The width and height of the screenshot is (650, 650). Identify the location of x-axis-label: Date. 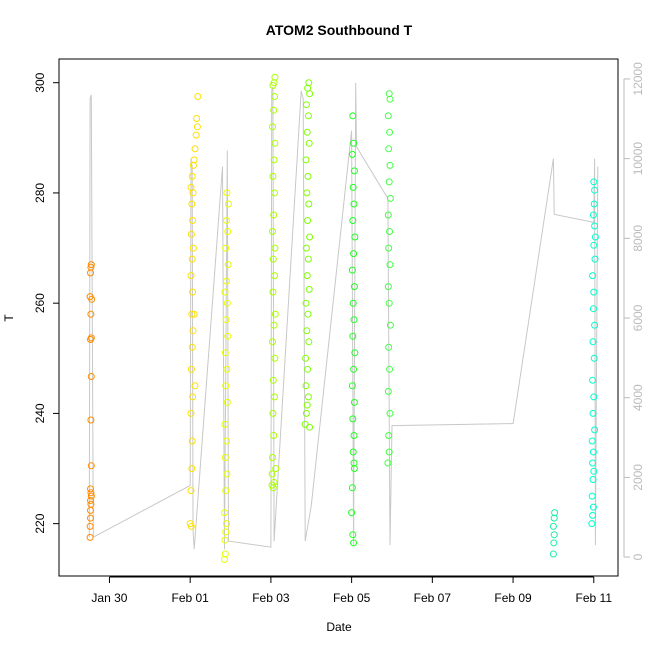
(339, 627).